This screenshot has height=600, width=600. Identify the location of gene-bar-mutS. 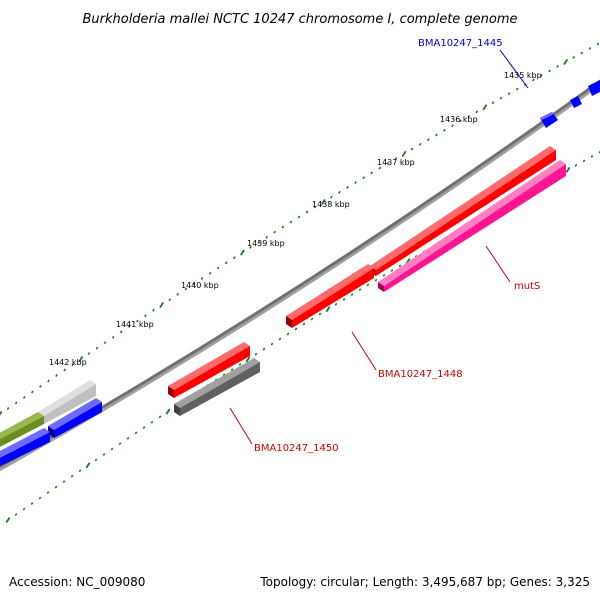
(475, 228).